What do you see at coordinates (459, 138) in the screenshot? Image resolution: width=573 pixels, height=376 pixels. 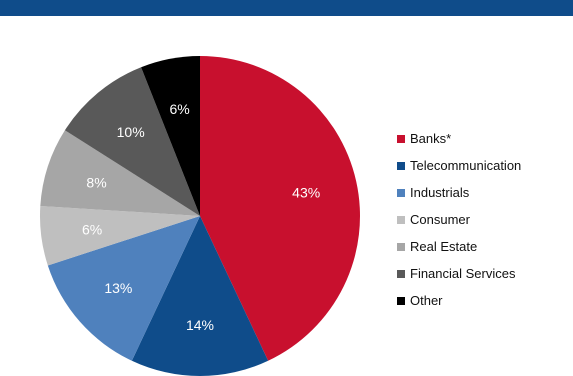 I see `legend-item-banks: Banks*` at bounding box center [459, 138].